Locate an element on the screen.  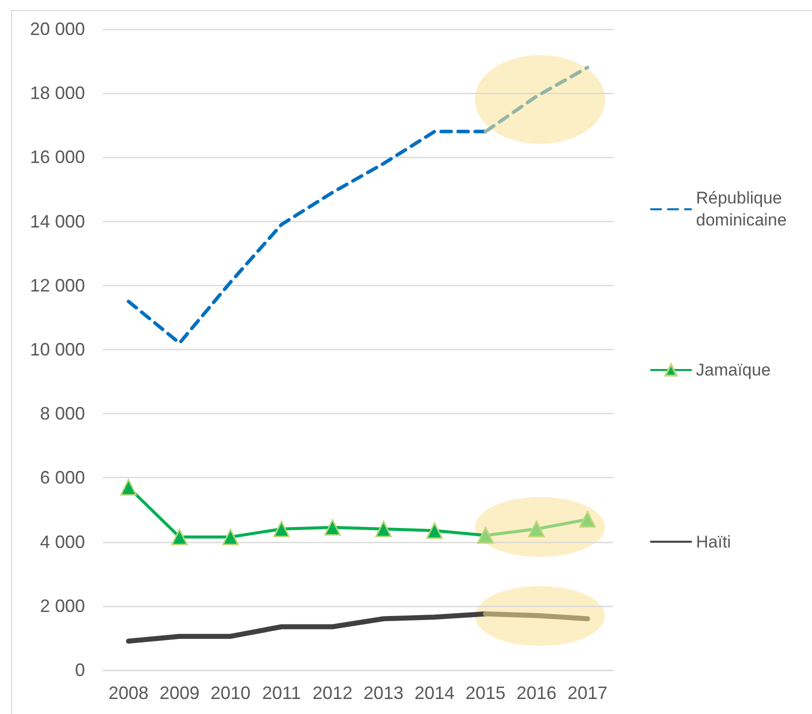
x-tick-label: 2017 is located at coordinates (587, 693).